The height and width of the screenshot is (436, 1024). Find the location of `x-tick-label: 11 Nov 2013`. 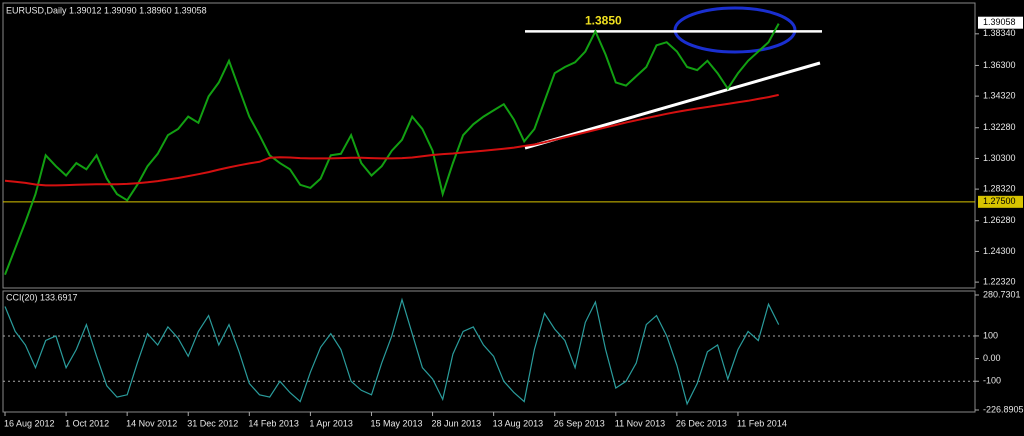

x-tick-label: 11 Nov 2013 is located at coordinates (640, 423).